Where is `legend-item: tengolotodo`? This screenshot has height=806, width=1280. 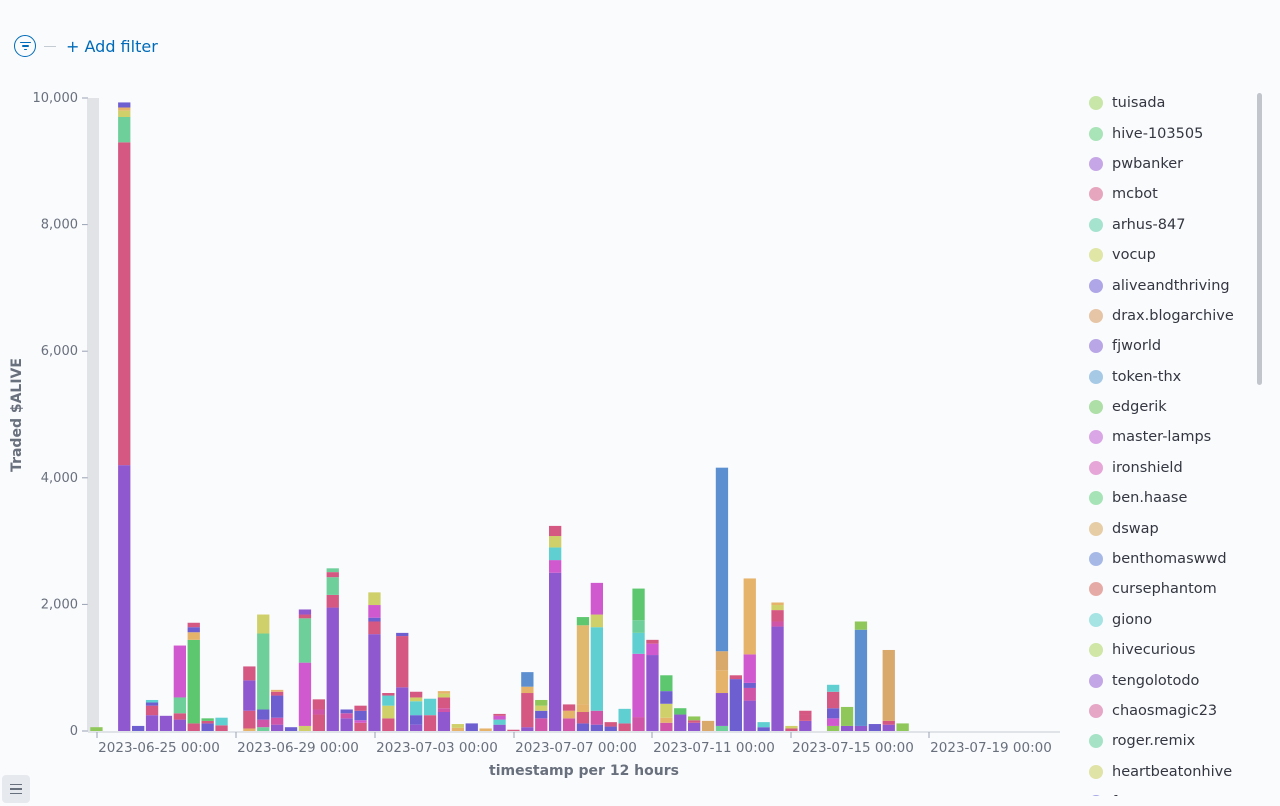 legend-item: tengolotodo is located at coordinates (1170, 680).